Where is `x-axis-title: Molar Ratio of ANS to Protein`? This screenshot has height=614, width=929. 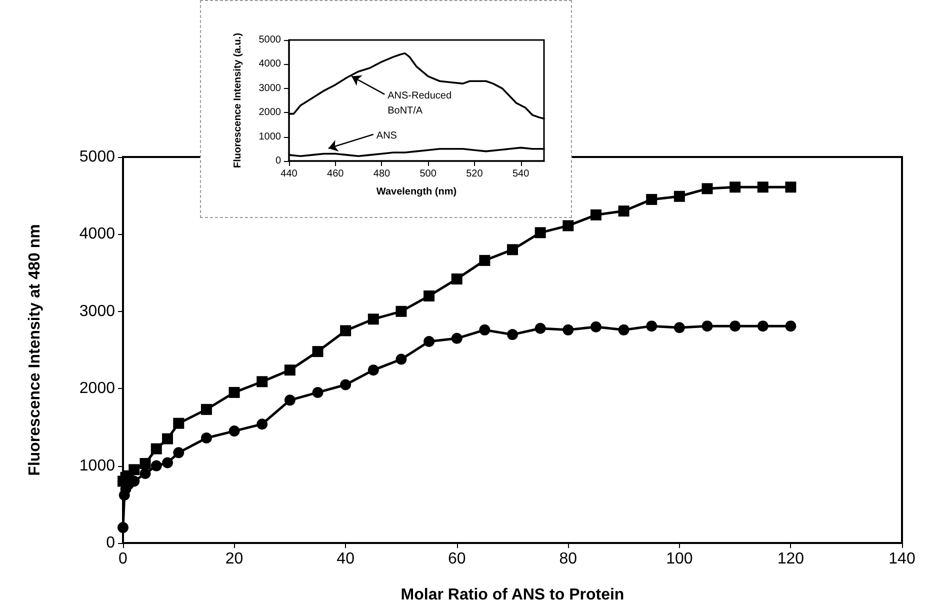 x-axis-title: Molar Ratio of ANS to Protein is located at coordinates (512, 595).